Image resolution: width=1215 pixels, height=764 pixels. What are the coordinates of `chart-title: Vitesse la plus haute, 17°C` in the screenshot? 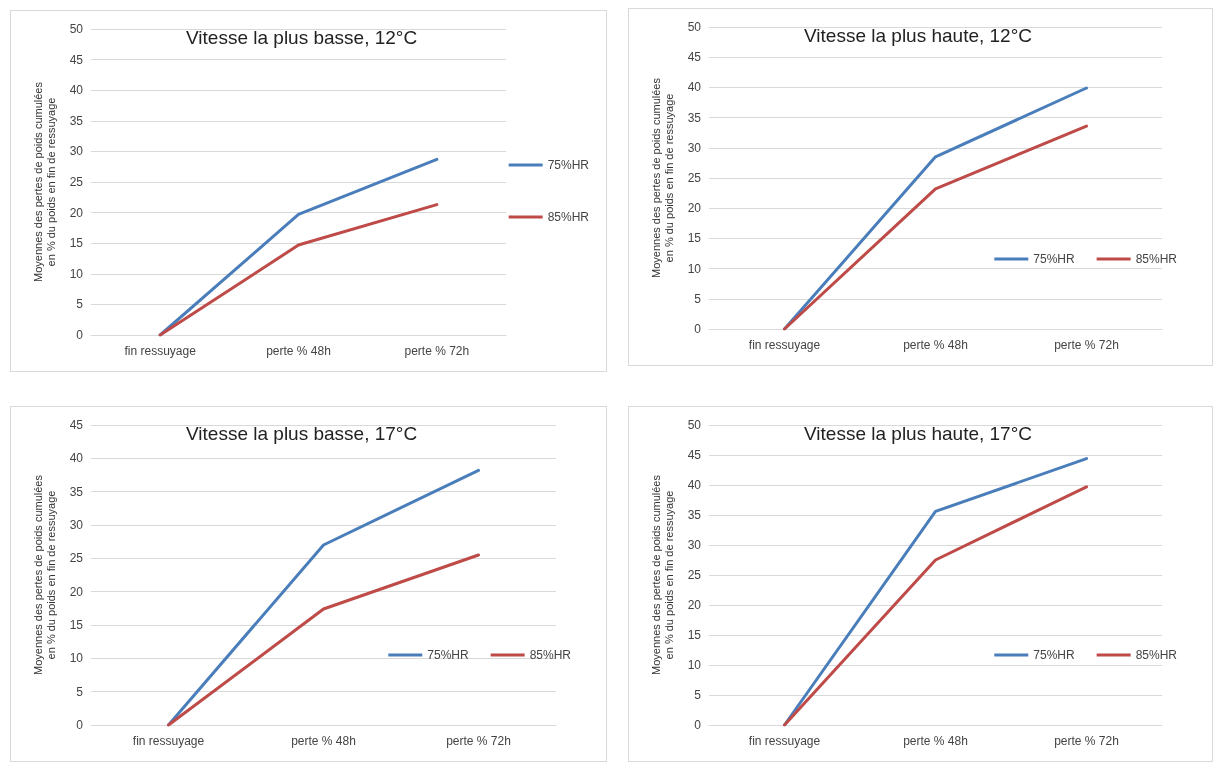 It's located at (918, 433).